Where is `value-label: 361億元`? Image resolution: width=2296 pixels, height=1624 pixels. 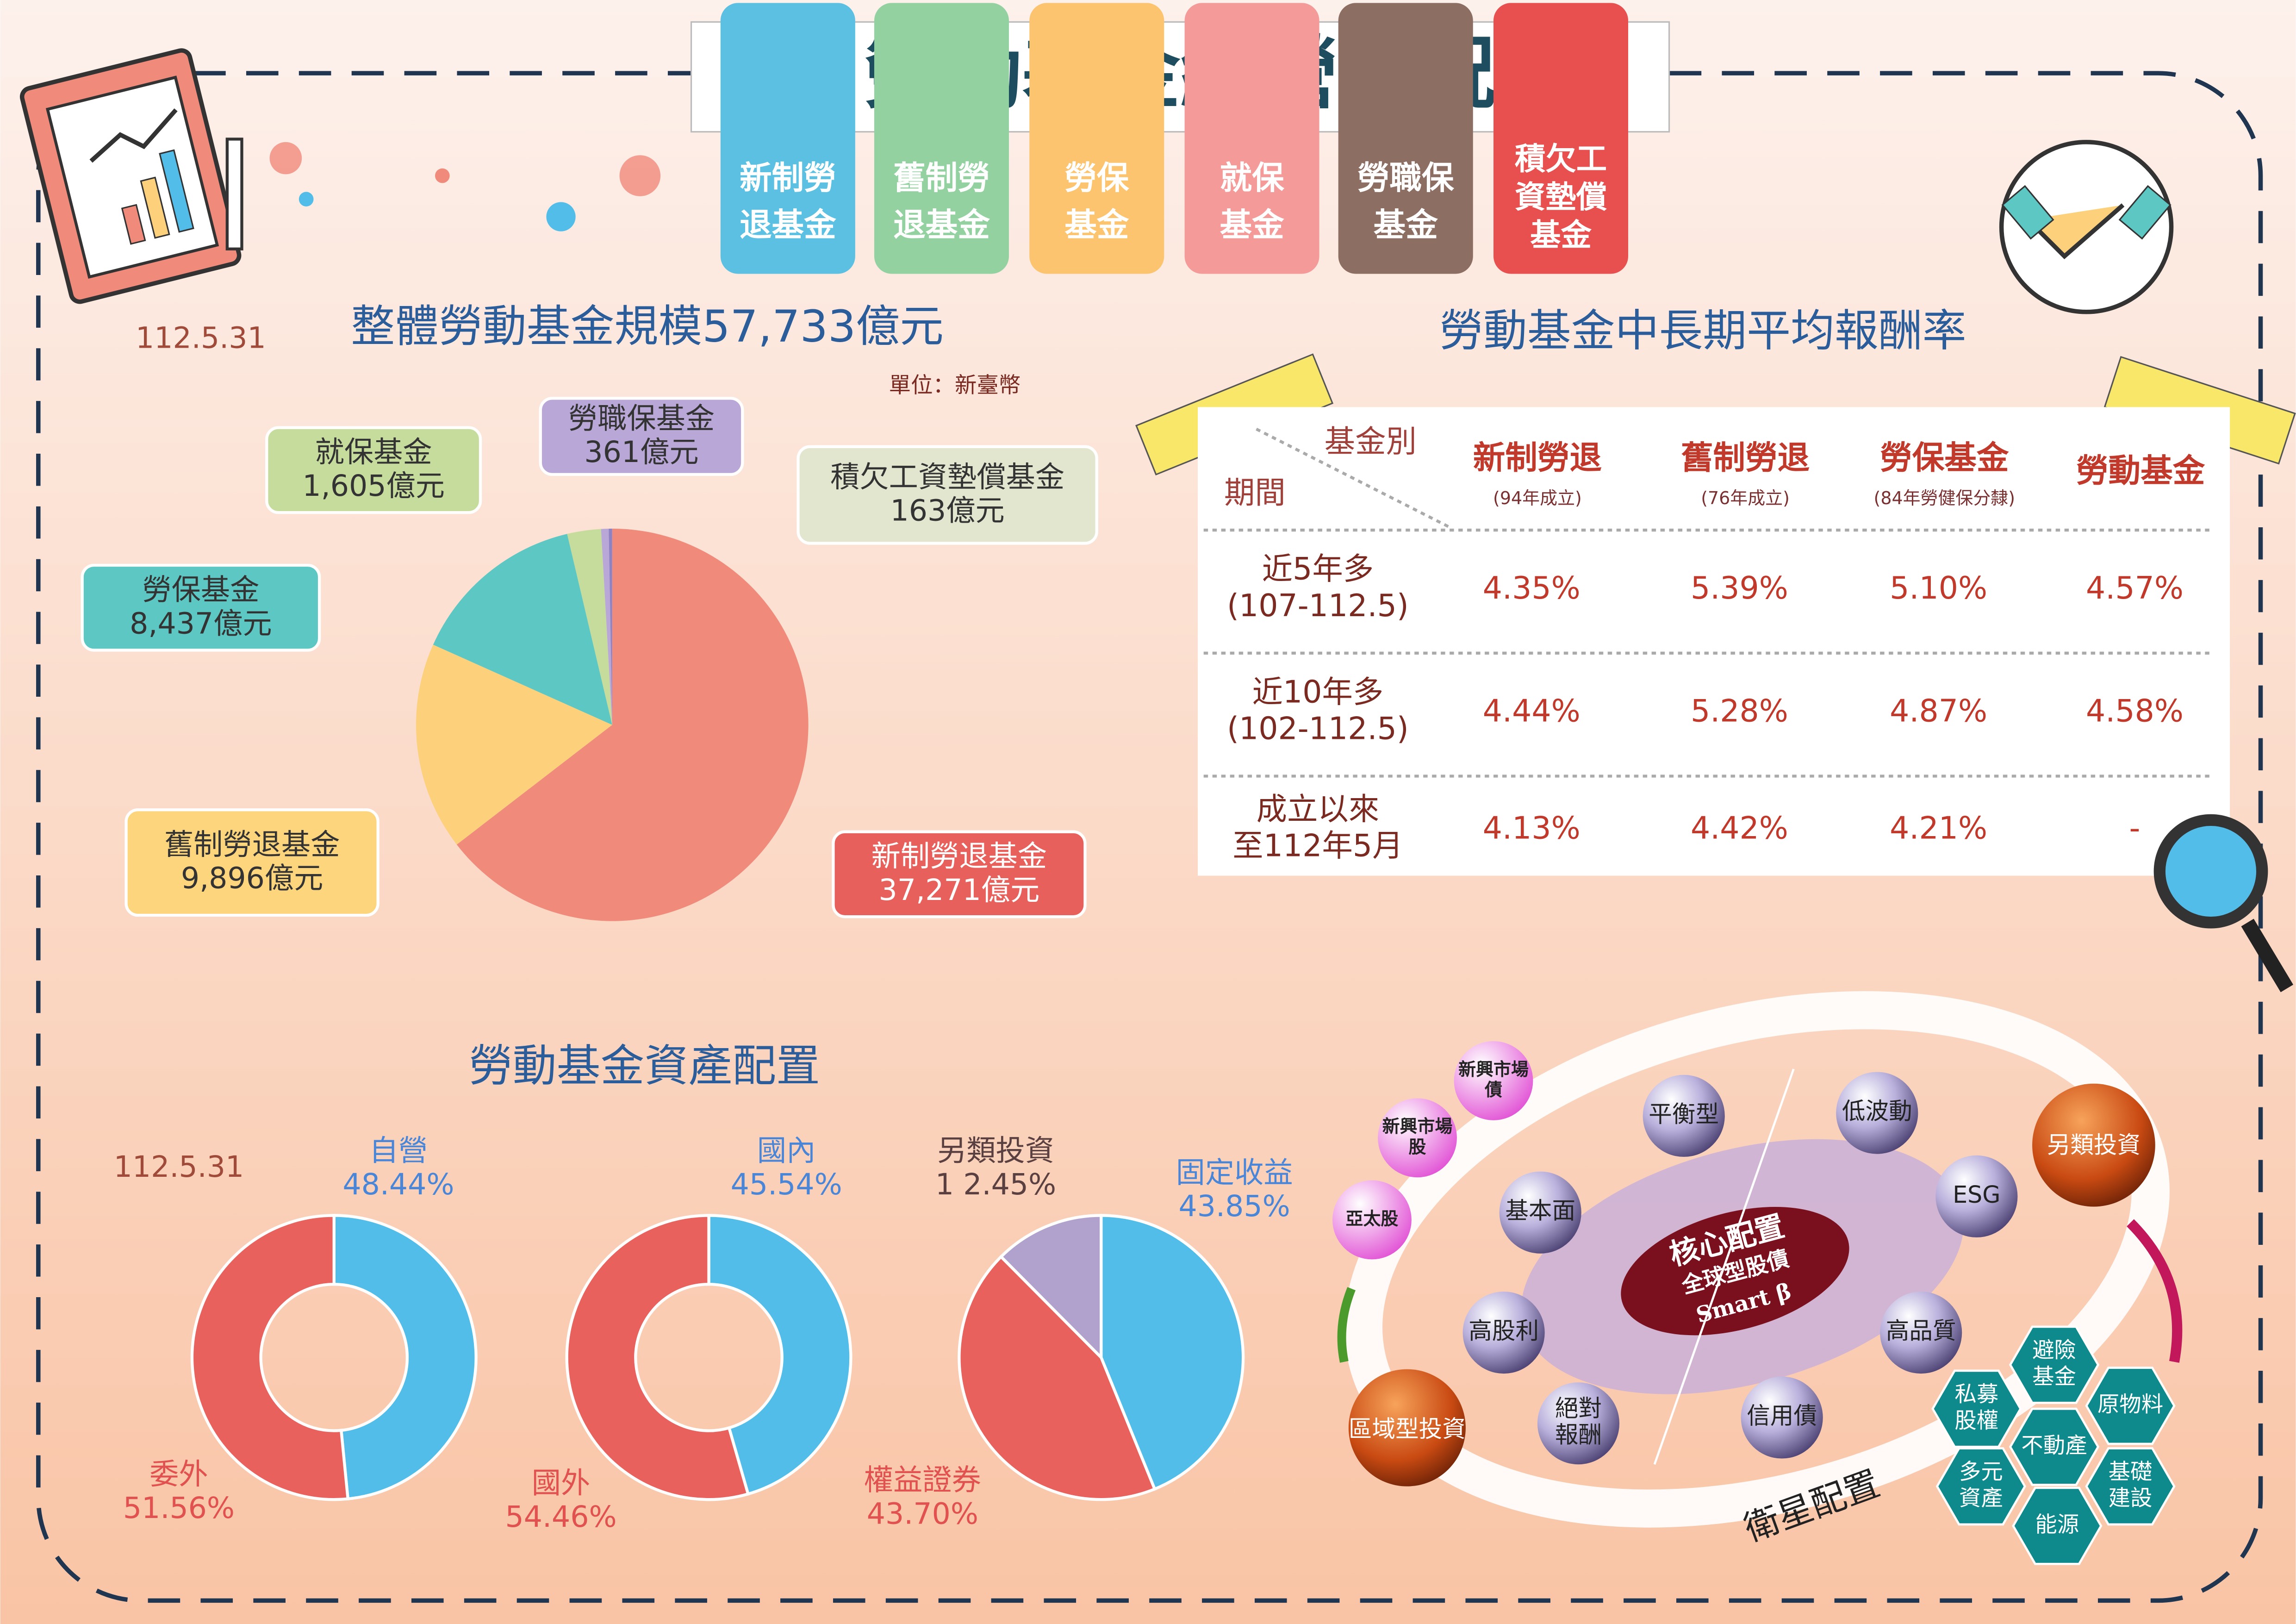
value-label: 361億元 is located at coordinates (641, 452).